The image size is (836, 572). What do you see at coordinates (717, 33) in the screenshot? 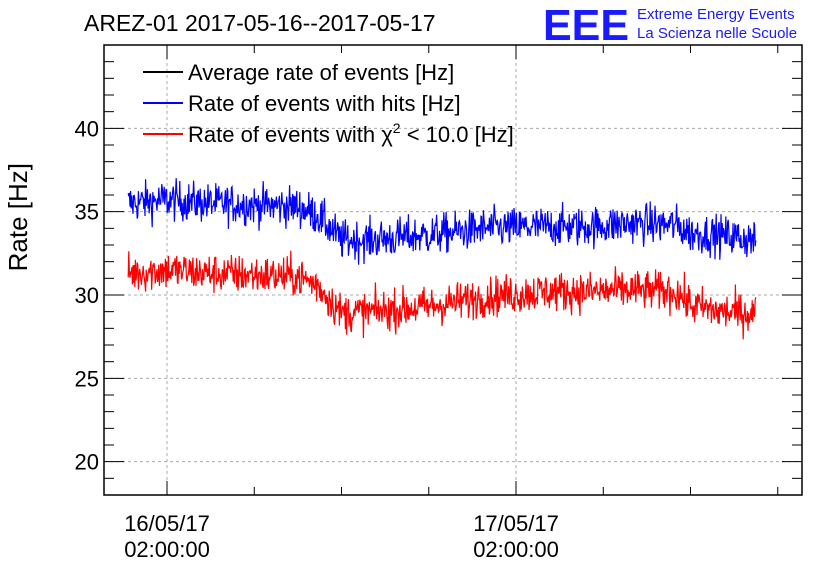
I see `eee-logo-line2: La Scienza nelle Scuole` at bounding box center [717, 33].